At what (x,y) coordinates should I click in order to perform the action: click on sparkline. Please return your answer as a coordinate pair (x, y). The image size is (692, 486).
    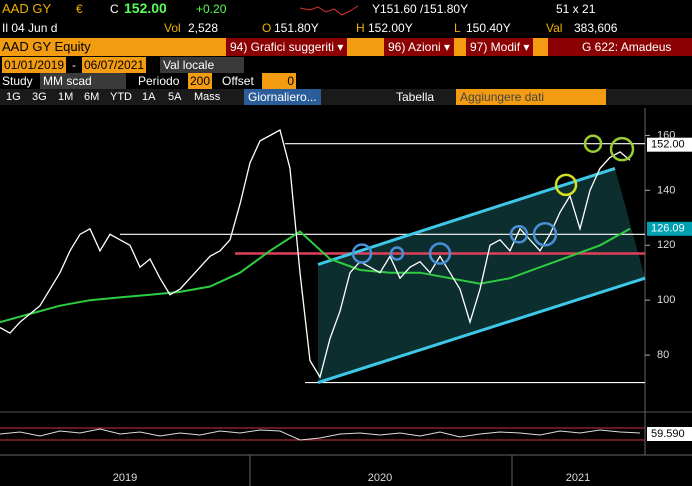
    Looking at the image, I should click on (329, 10).